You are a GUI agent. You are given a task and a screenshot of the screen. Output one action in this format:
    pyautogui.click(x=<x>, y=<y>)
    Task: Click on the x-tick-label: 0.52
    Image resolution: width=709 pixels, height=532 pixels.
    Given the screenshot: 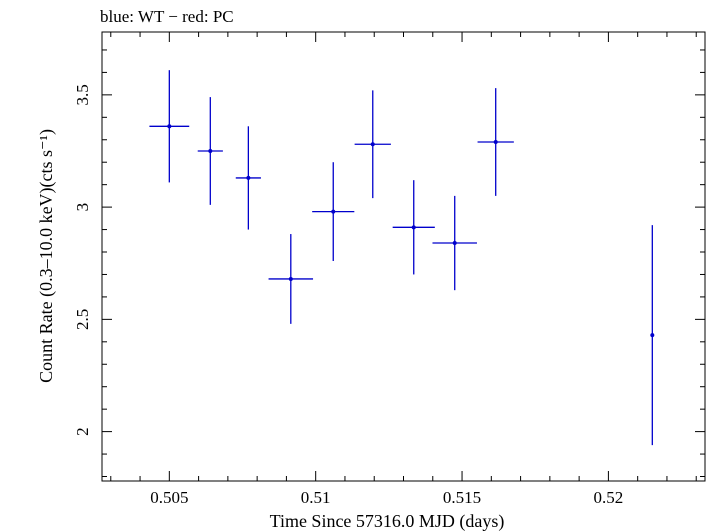 What is the action you would take?
    pyautogui.click(x=609, y=497)
    